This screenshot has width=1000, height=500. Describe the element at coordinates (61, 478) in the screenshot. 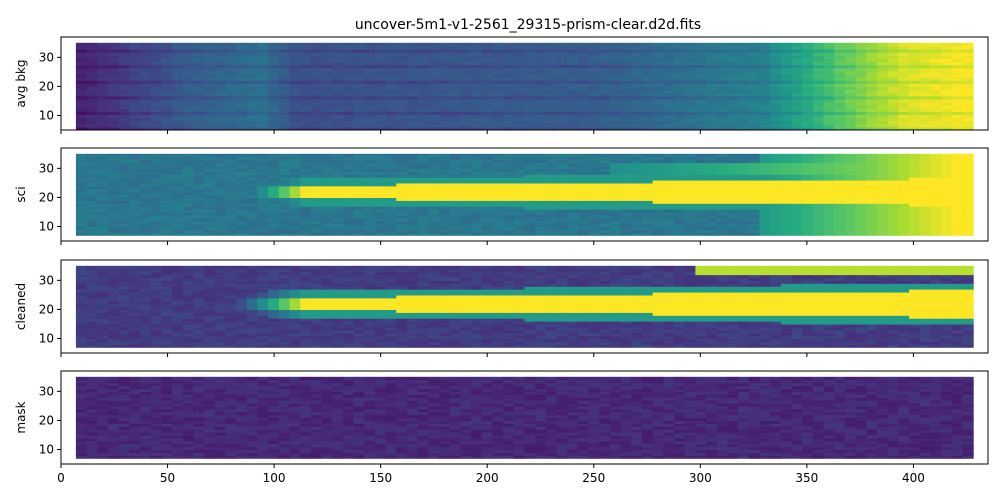

I see `x-tick-label-0: 0` at that location.